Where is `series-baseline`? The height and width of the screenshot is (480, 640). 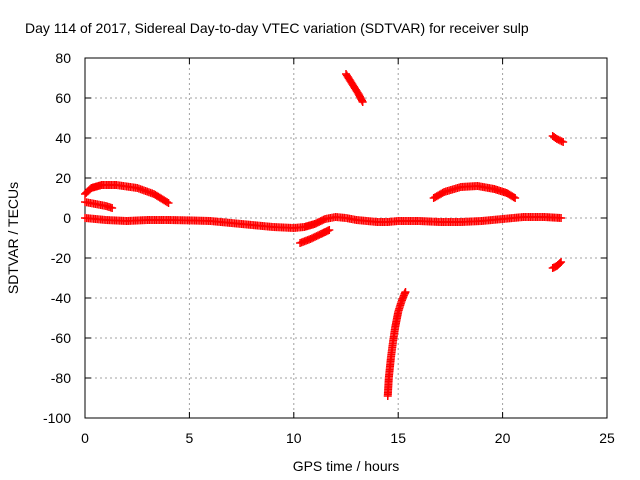 series-baseline is located at coordinates (323, 222).